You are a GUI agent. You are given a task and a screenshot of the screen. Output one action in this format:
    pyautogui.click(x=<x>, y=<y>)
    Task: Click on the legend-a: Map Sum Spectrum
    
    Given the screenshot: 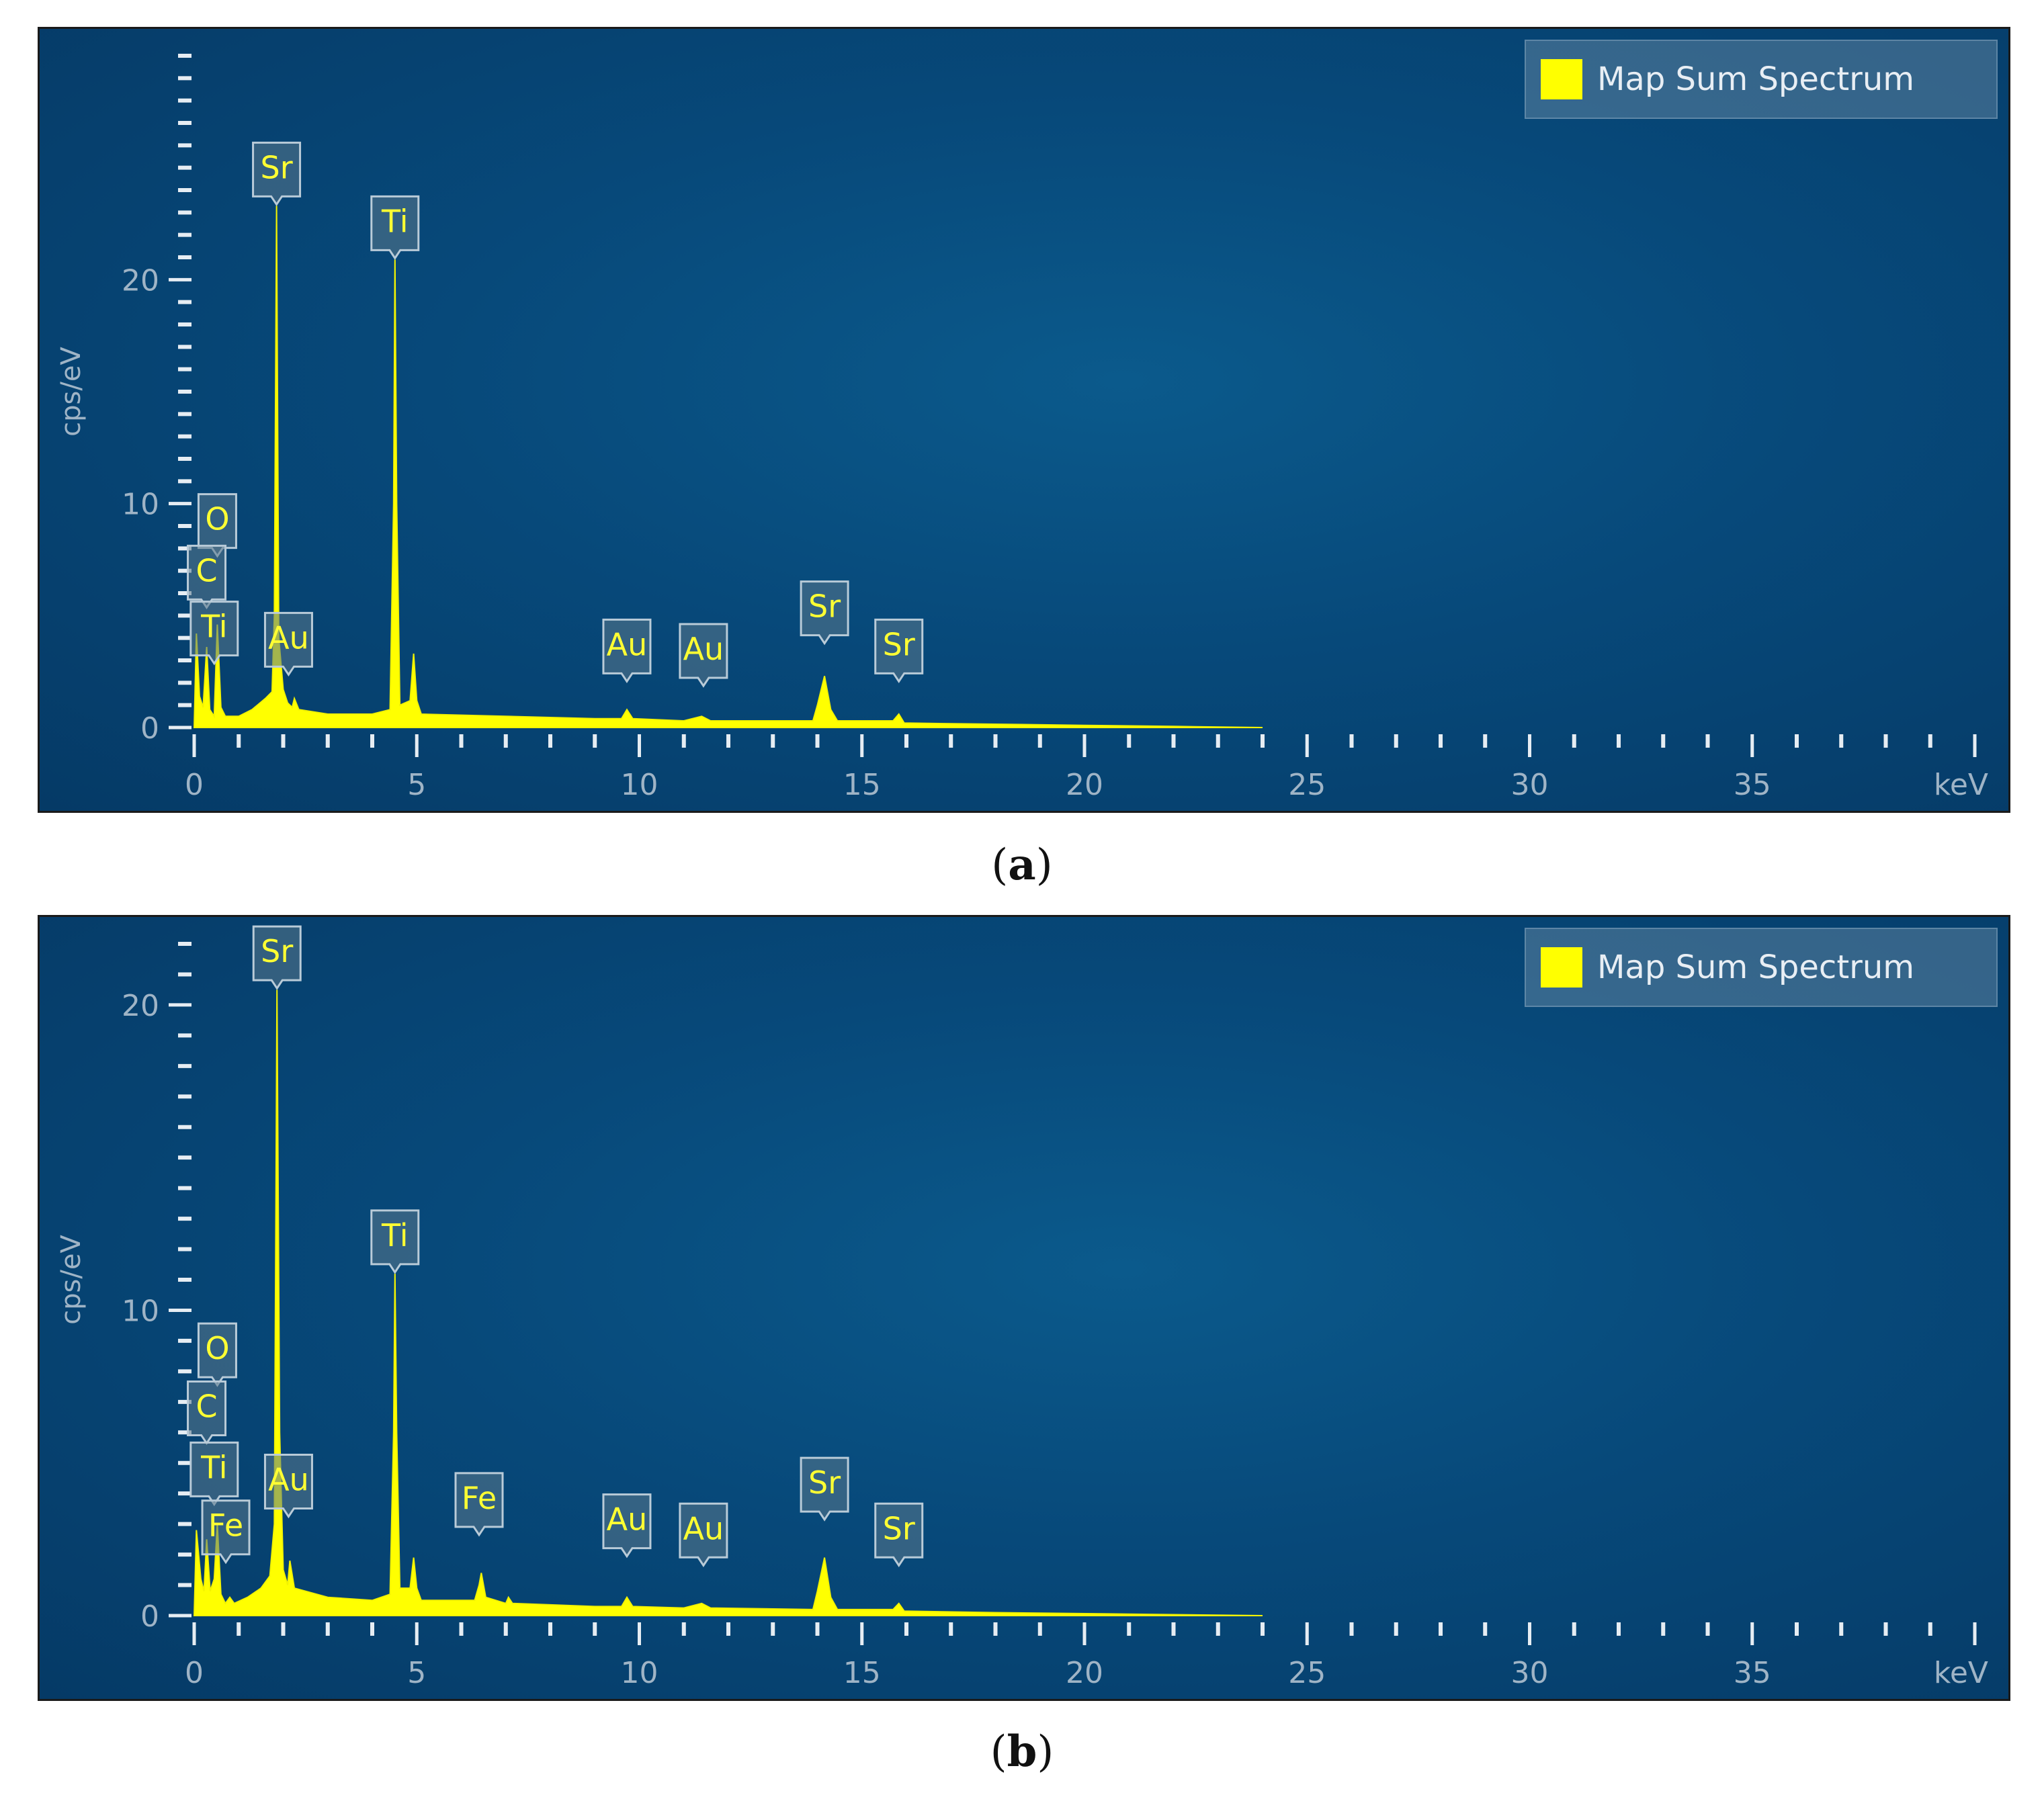 What is the action you would take?
    pyautogui.click(x=1761, y=79)
    